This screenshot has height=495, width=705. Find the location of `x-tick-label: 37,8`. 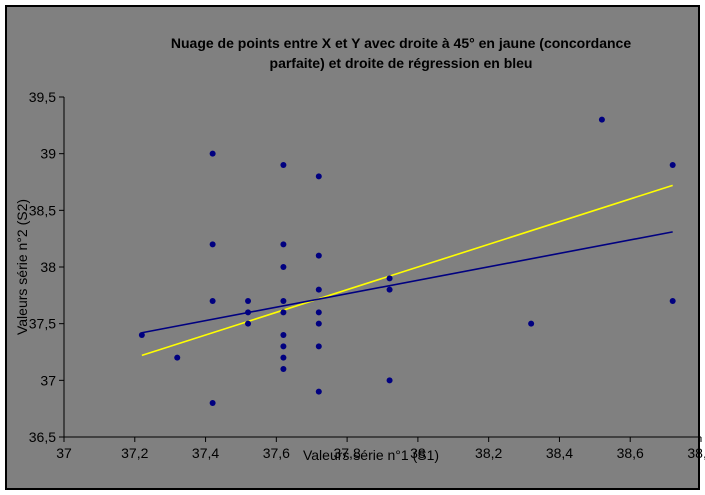

x-tick-label: 37,8 is located at coordinates (346, 453).